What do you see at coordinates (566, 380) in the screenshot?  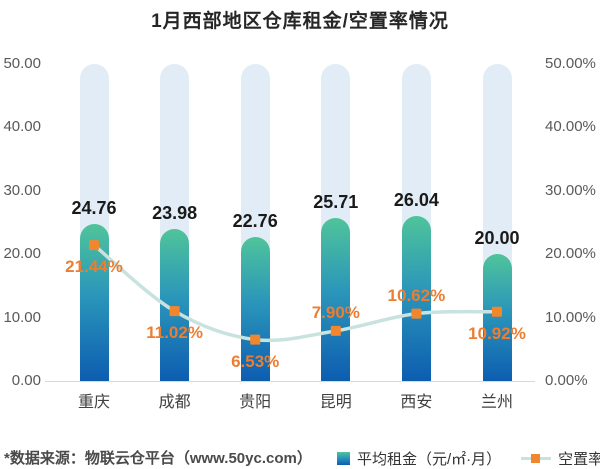 I see `y-axis-tick-right: 0.00%` at bounding box center [566, 380].